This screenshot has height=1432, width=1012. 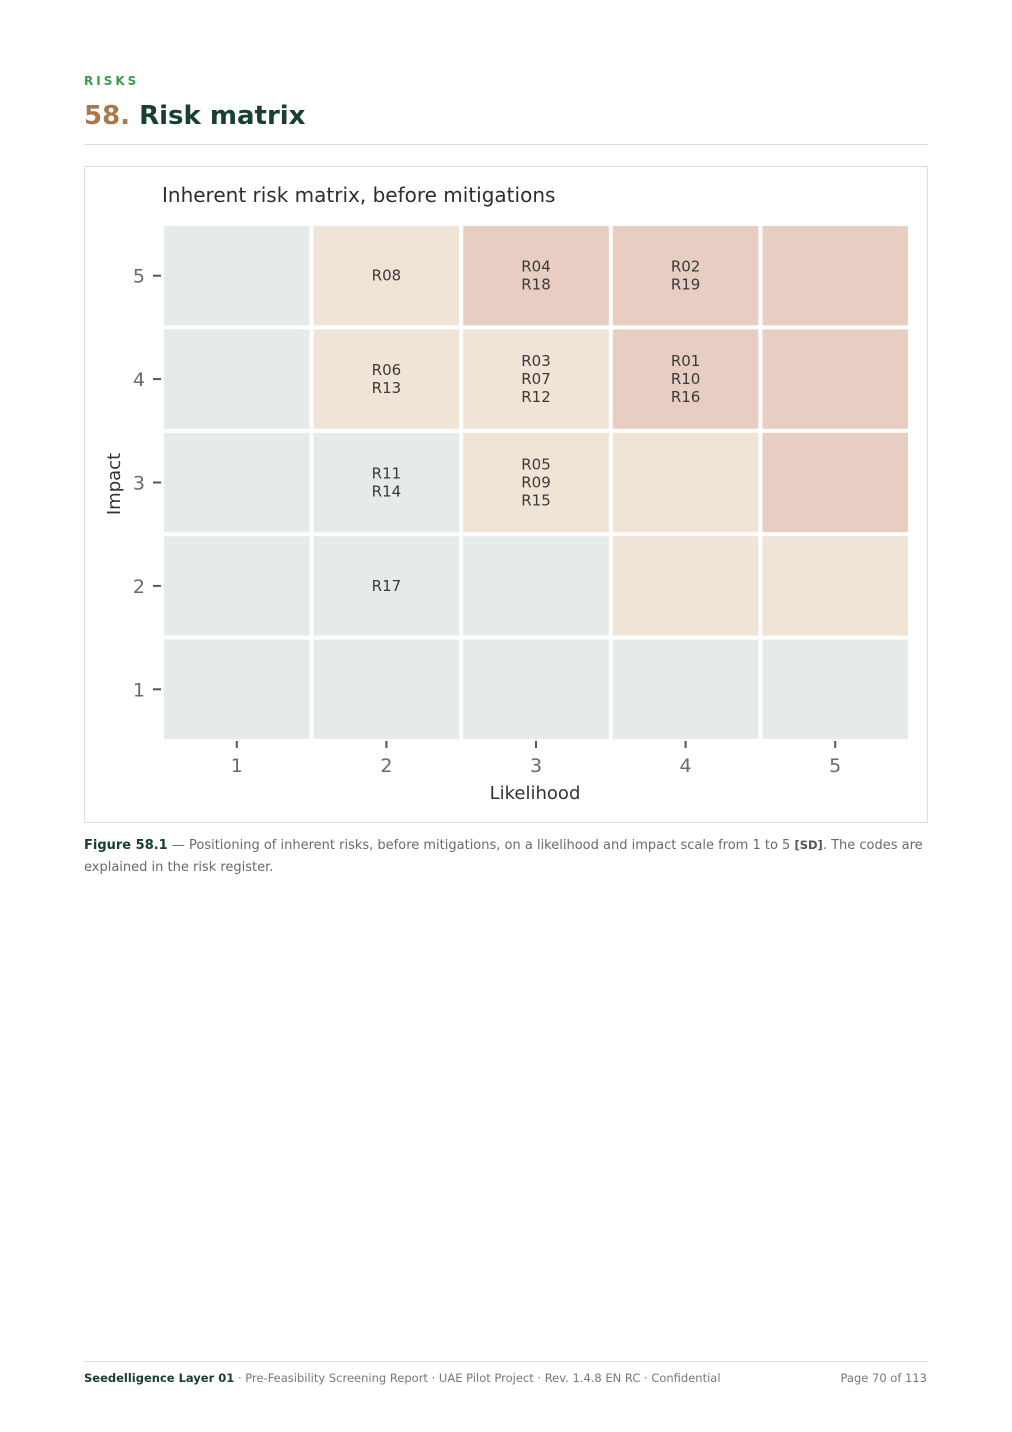 I want to click on caption-label: Figure 58.1, so click(x=126, y=845).